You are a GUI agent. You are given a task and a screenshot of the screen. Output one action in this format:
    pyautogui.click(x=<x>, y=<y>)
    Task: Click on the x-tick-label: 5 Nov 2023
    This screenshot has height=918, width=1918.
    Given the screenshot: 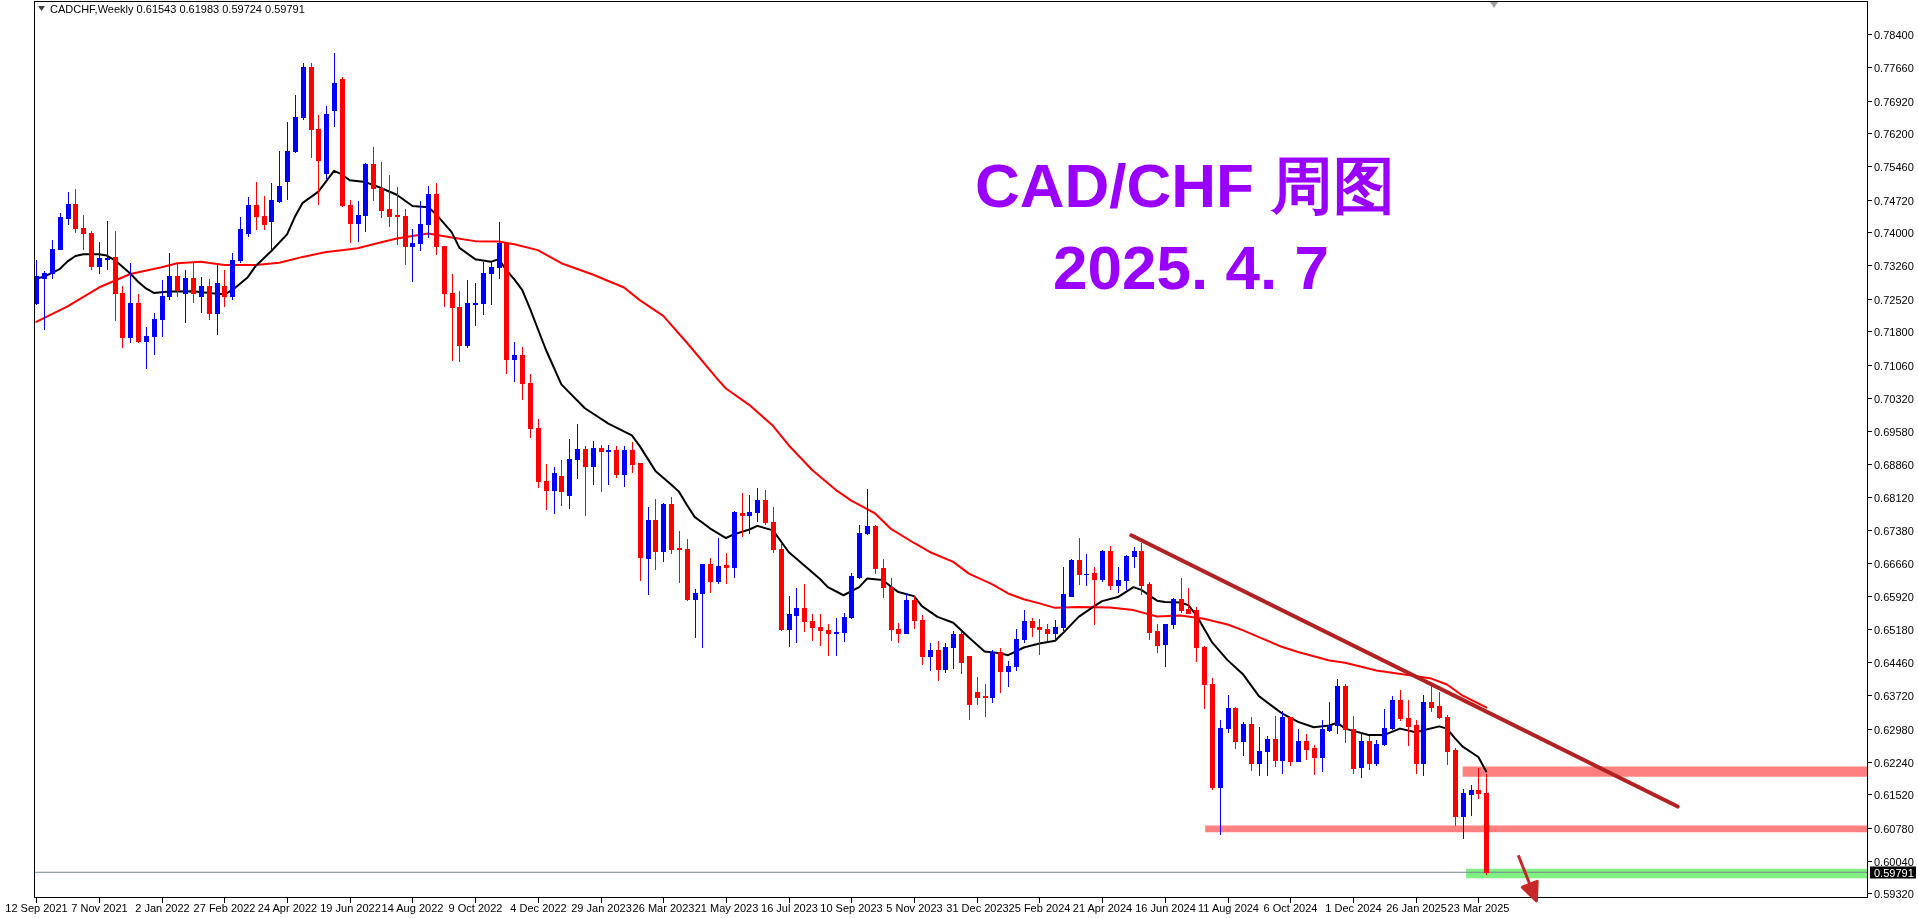 What is the action you would take?
    pyautogui.click(x=914, y=908)
    